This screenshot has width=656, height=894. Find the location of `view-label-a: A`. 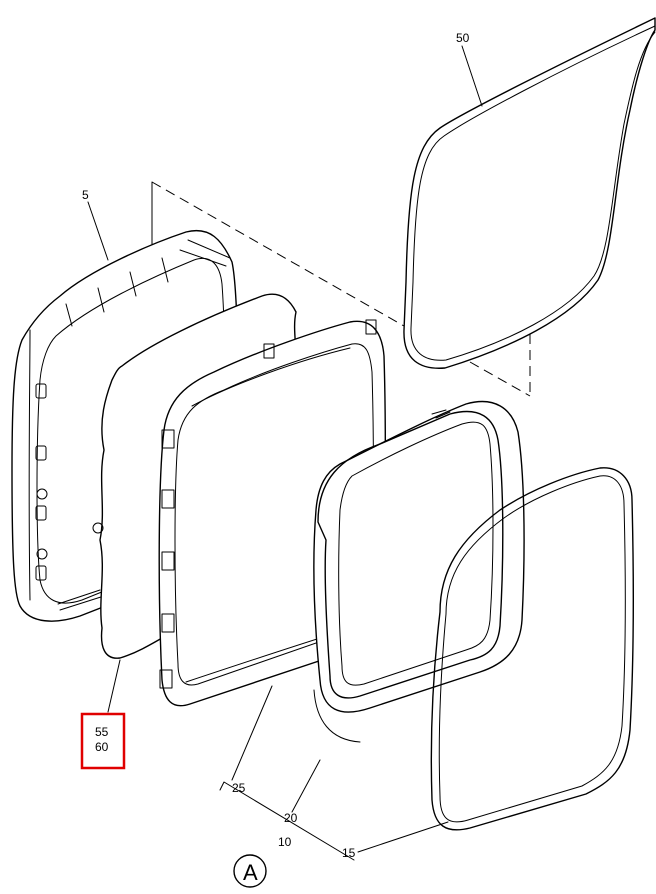

view-label-a: A is located at coordinates (250, 871).